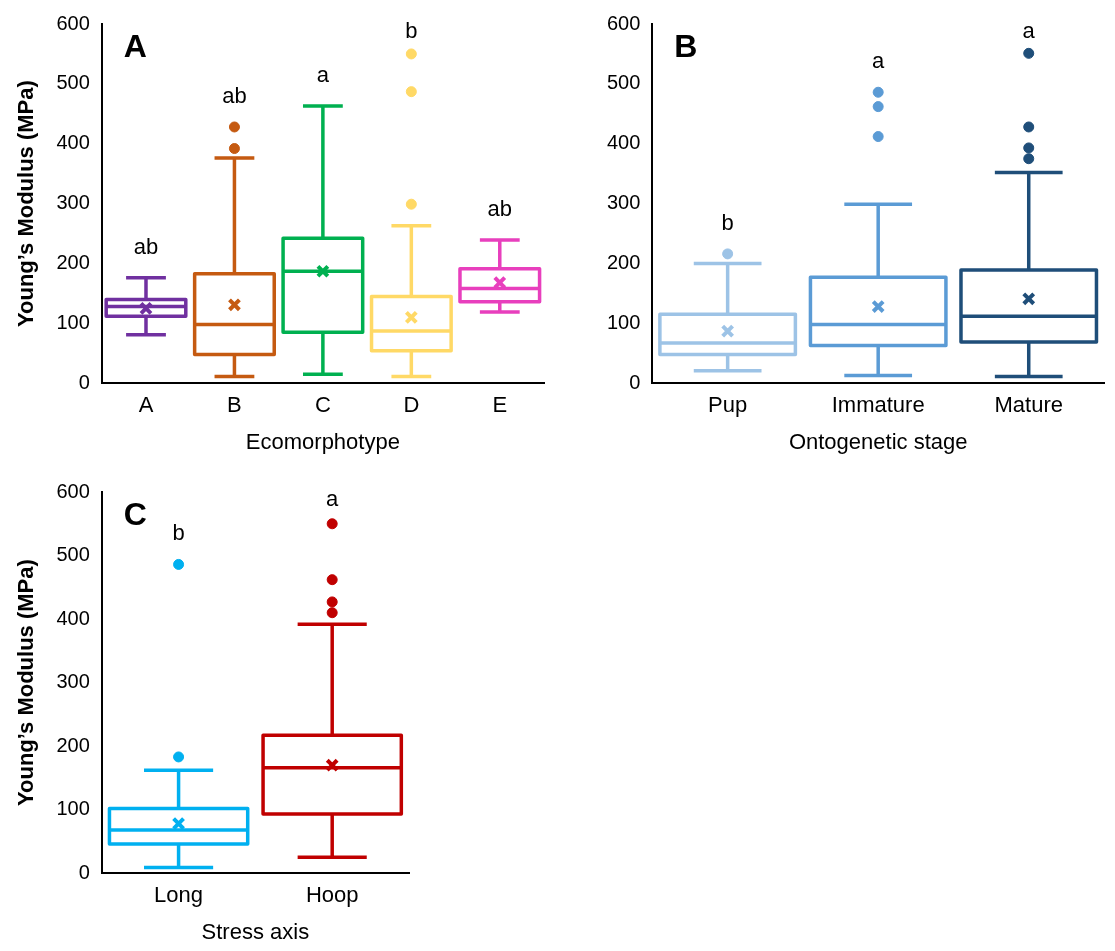 The width and height of the screenshot is (1115, 951). I want to click on x-tick-label: C, so click(322, 405).